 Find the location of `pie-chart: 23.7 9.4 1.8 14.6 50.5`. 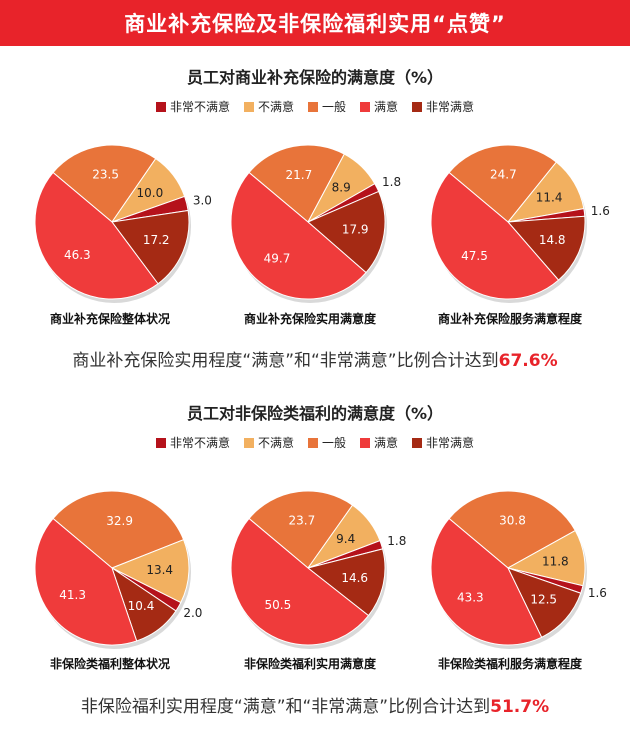

pie-chart: 23.7 9.4 1.8 14.6 50.5 is located at coordinates (318, 569).